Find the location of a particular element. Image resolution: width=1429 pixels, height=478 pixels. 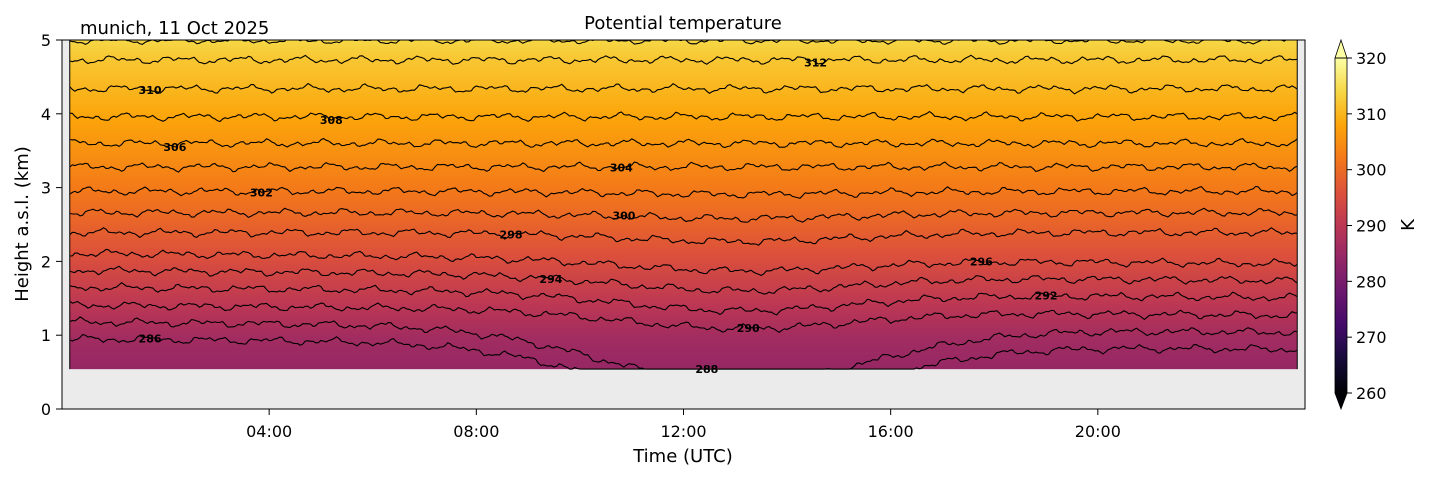

contour-label-302: 302 is located at coordinates (261, 192).